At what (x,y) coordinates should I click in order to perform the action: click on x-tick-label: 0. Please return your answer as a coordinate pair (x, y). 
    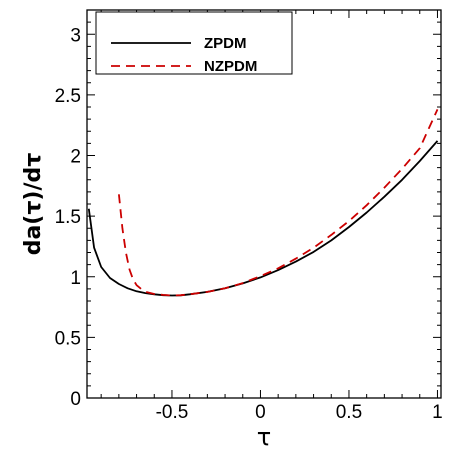
    Looking at the image, I should click on (260, 412).